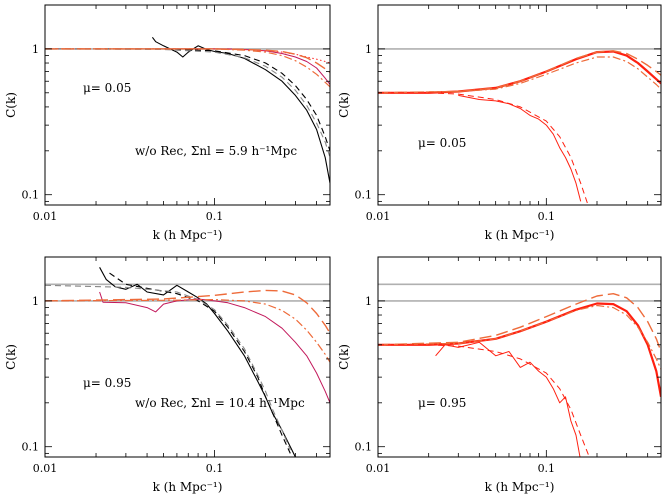  What do you see at coordinates (216, 151) in the screenshot?
I see `annotation-2: w/o Rec, Σnl = 5.9 h⁻¹Mpc` at bounding box center [216, 151].